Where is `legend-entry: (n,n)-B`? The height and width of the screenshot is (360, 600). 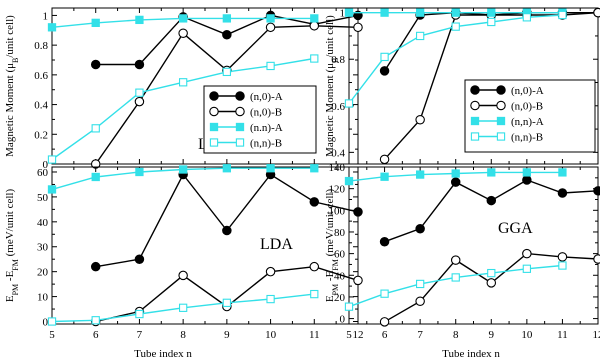 legend-entry: (n,n)-B is located at coordinates (506, 138).